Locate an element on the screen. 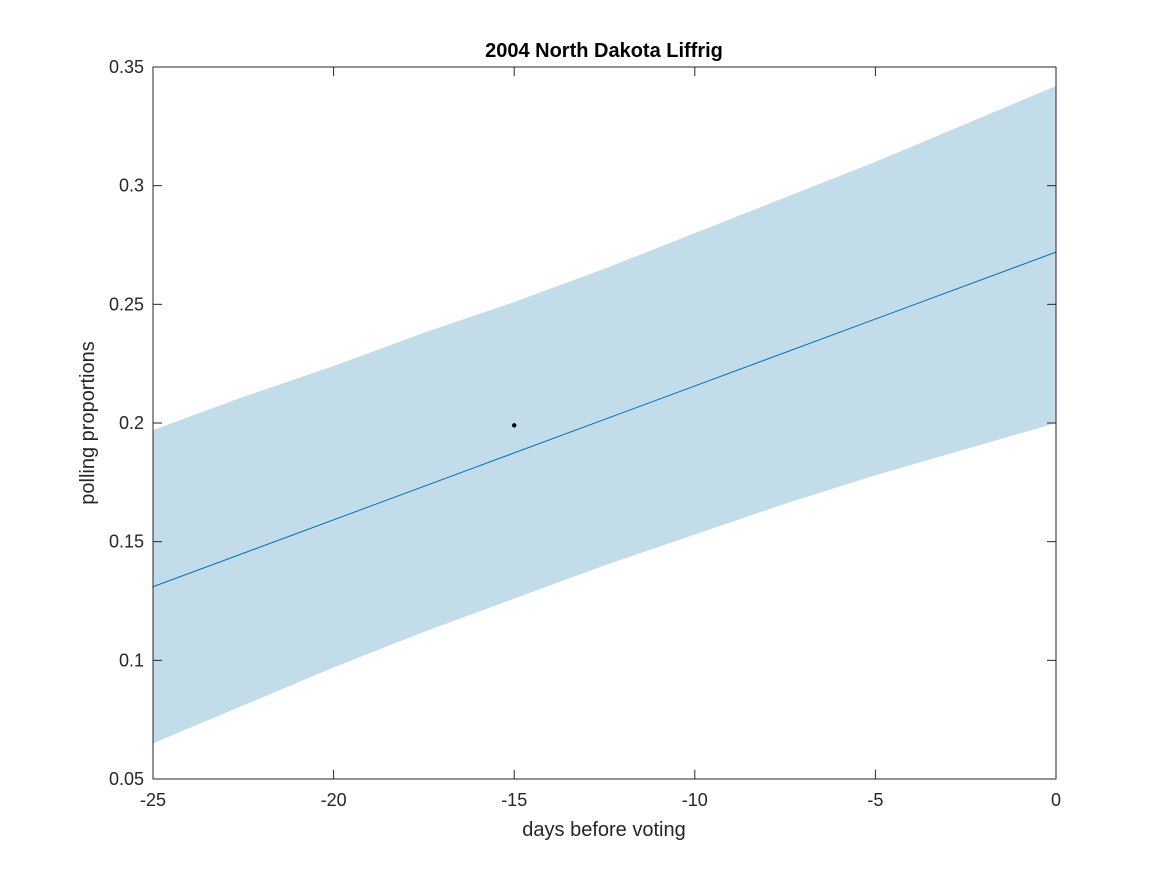 The width and height of the screenshot is (1167, 875). y-axis-label: polling proportions is located at coordinates (88, 422).